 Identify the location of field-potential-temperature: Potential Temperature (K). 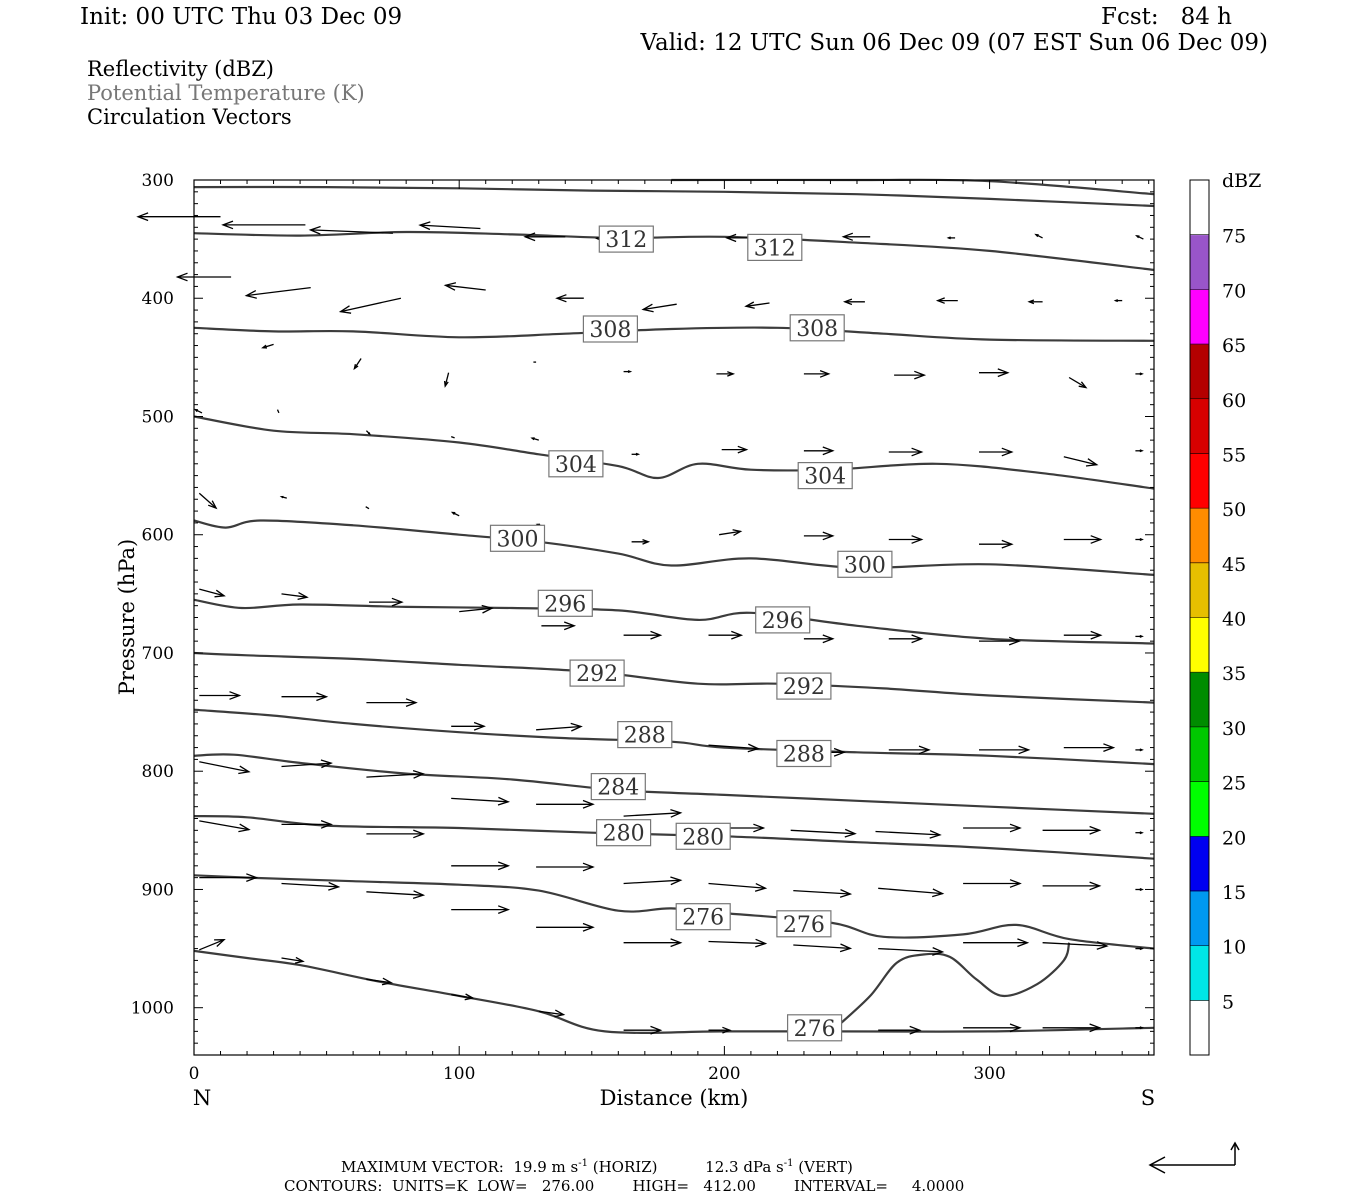
(226, 93).